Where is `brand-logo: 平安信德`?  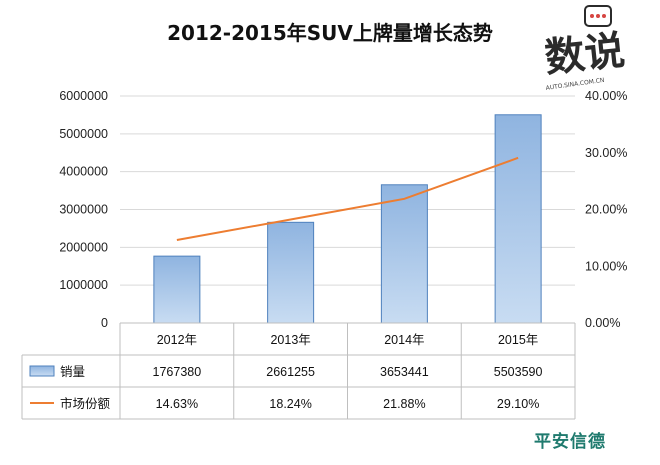 brand-logo: 平安信德 is located at coordinates (570, 441).